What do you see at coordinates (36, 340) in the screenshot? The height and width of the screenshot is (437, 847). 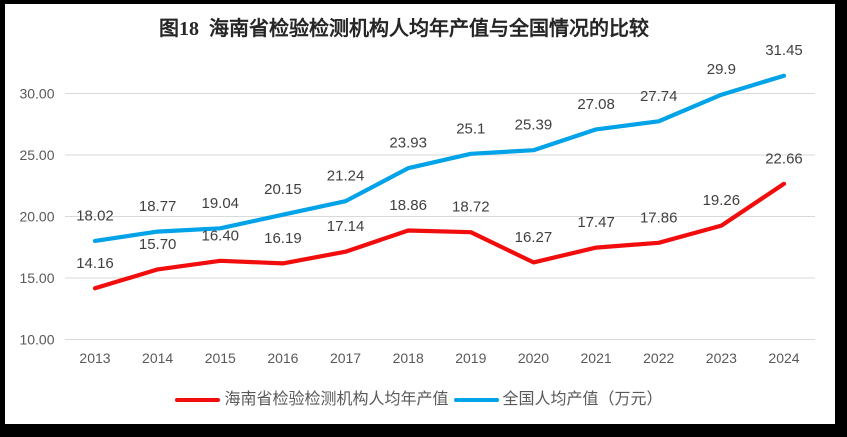 I see `y-axis-tick-label: 10.00` at bounding box center [36, 340].